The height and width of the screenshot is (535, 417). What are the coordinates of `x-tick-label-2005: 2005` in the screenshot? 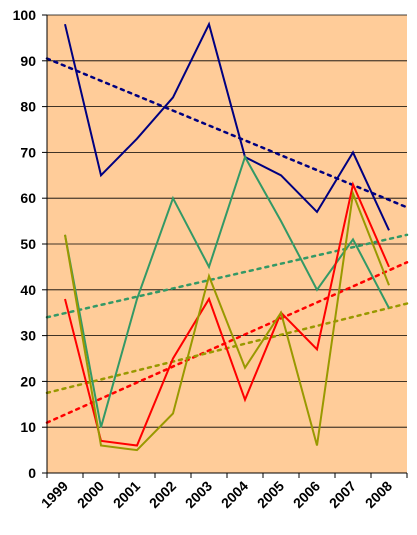 It's located at (270, 494).